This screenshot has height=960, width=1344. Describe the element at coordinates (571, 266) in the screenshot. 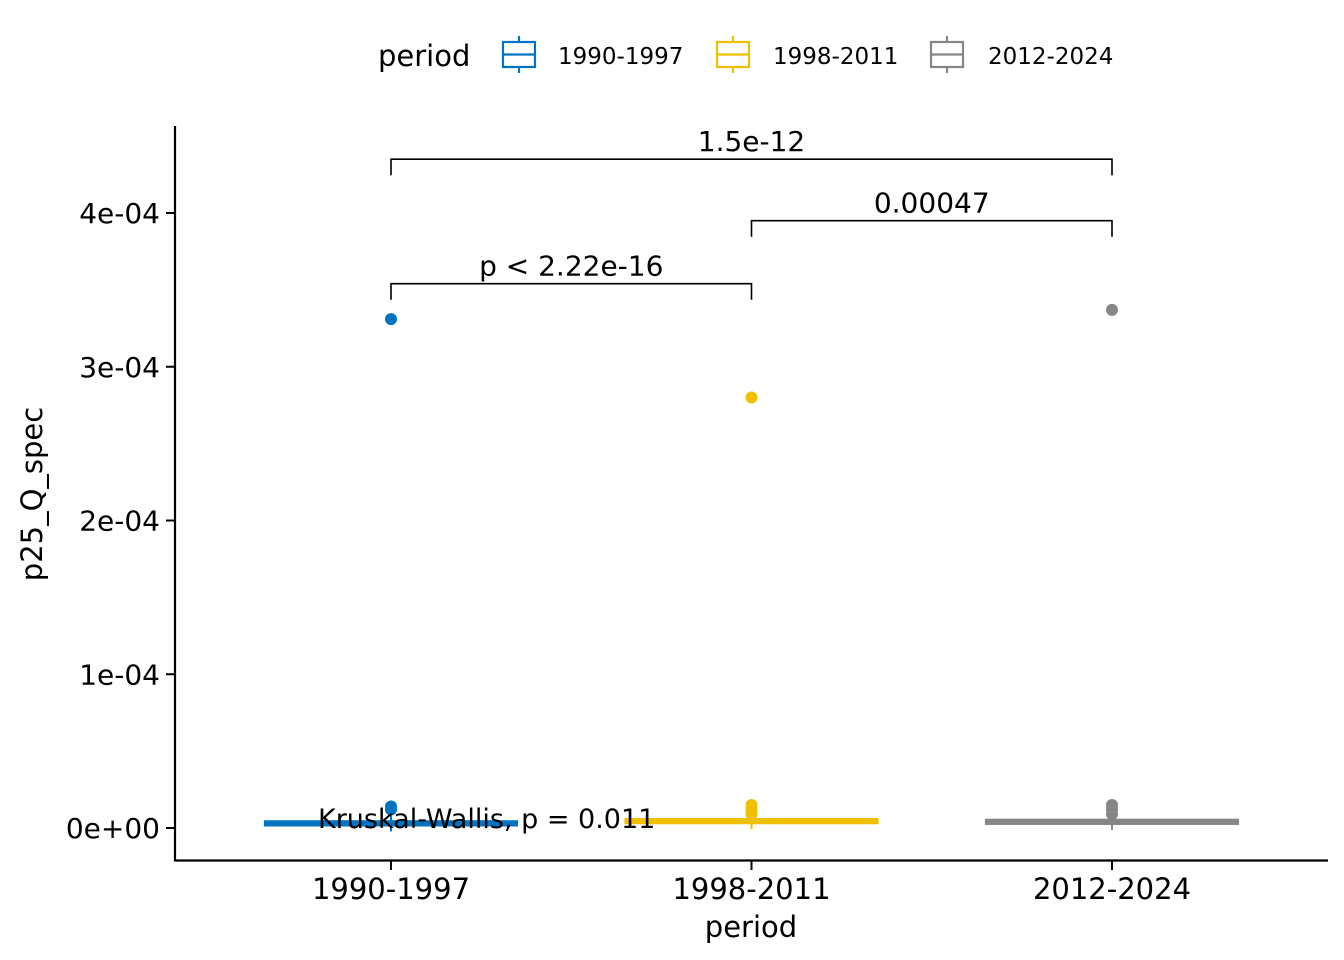

I see `bracket-label: p < 2.22e-16` at that location.